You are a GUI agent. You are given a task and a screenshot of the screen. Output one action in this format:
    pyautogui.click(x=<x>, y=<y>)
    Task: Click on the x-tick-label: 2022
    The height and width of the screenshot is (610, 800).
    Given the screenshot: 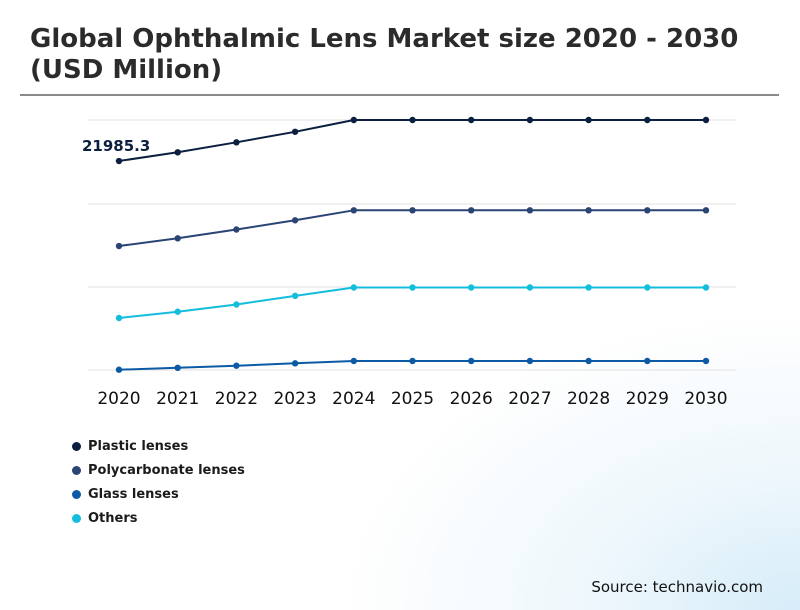 What is the action you would take?
    pyautogui.click(x=236, y=399)
    